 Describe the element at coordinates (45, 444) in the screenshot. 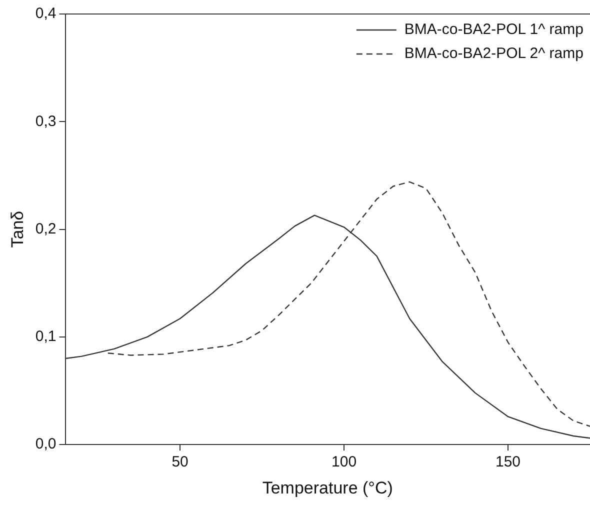

I see `y-tick-label: 0,0` at that location.